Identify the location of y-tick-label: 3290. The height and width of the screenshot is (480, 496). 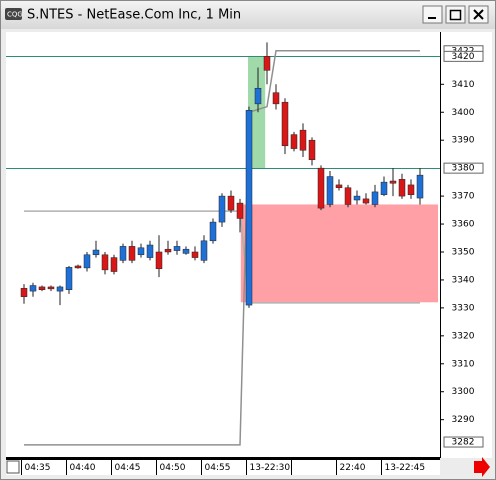
(463, 420).